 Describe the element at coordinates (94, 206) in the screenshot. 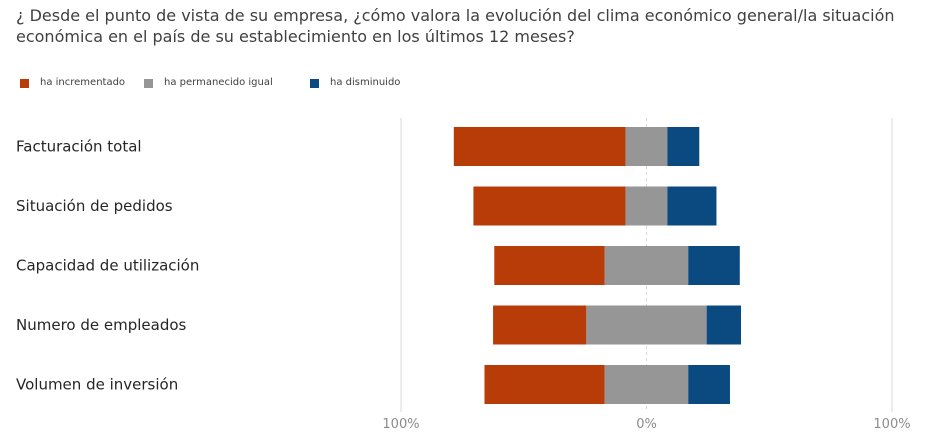

I see `category-label: Situación de pedidos` at that location.